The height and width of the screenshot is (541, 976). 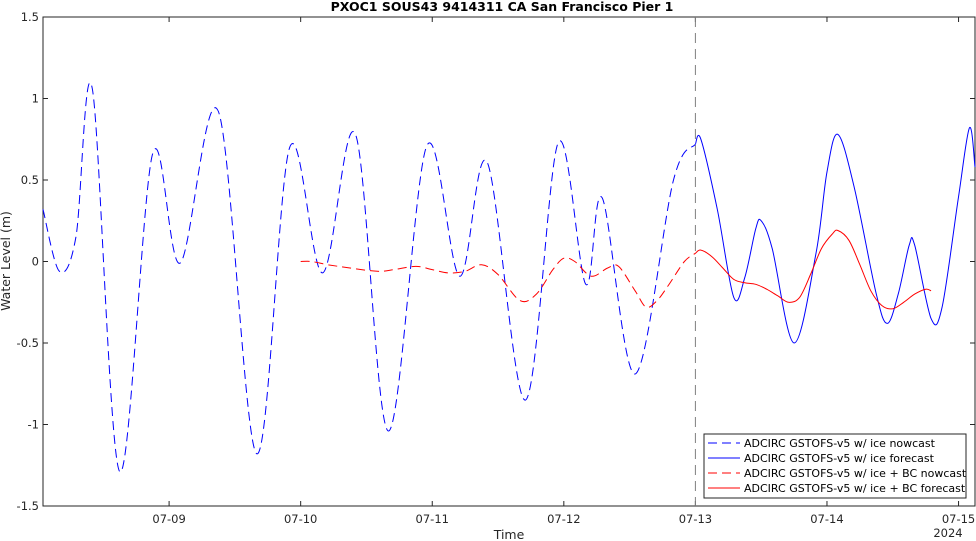 I want to click on series-forecast-line, so click(x=835, y=235).